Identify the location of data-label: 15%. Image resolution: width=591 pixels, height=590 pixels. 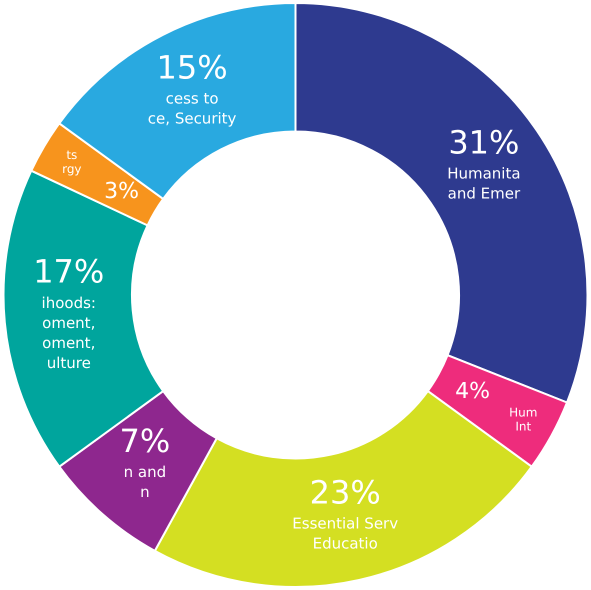
(192, 67).